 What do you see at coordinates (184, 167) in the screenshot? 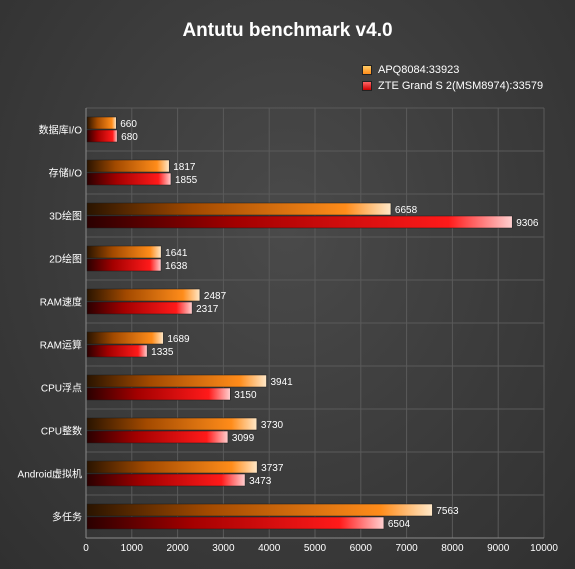
I see `value-label: 1817` at bounding box center [184, 167].